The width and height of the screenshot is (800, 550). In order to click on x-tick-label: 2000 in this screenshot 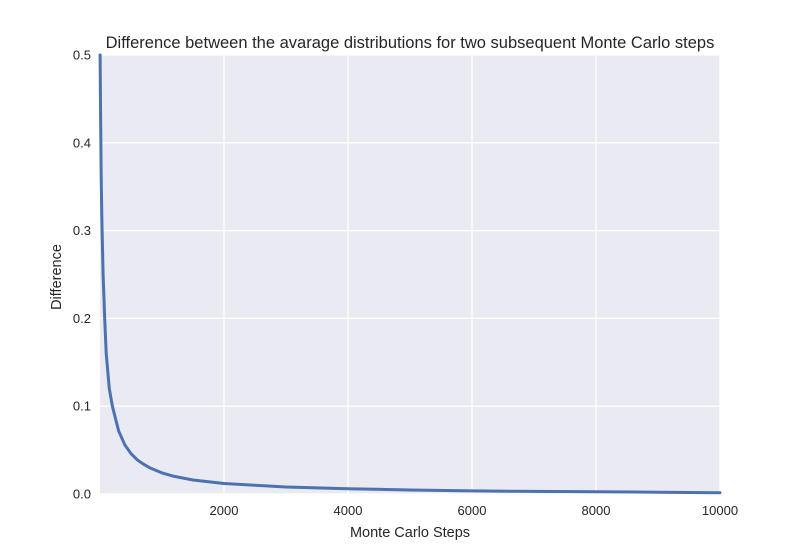, I will do `click(224, 510)`.